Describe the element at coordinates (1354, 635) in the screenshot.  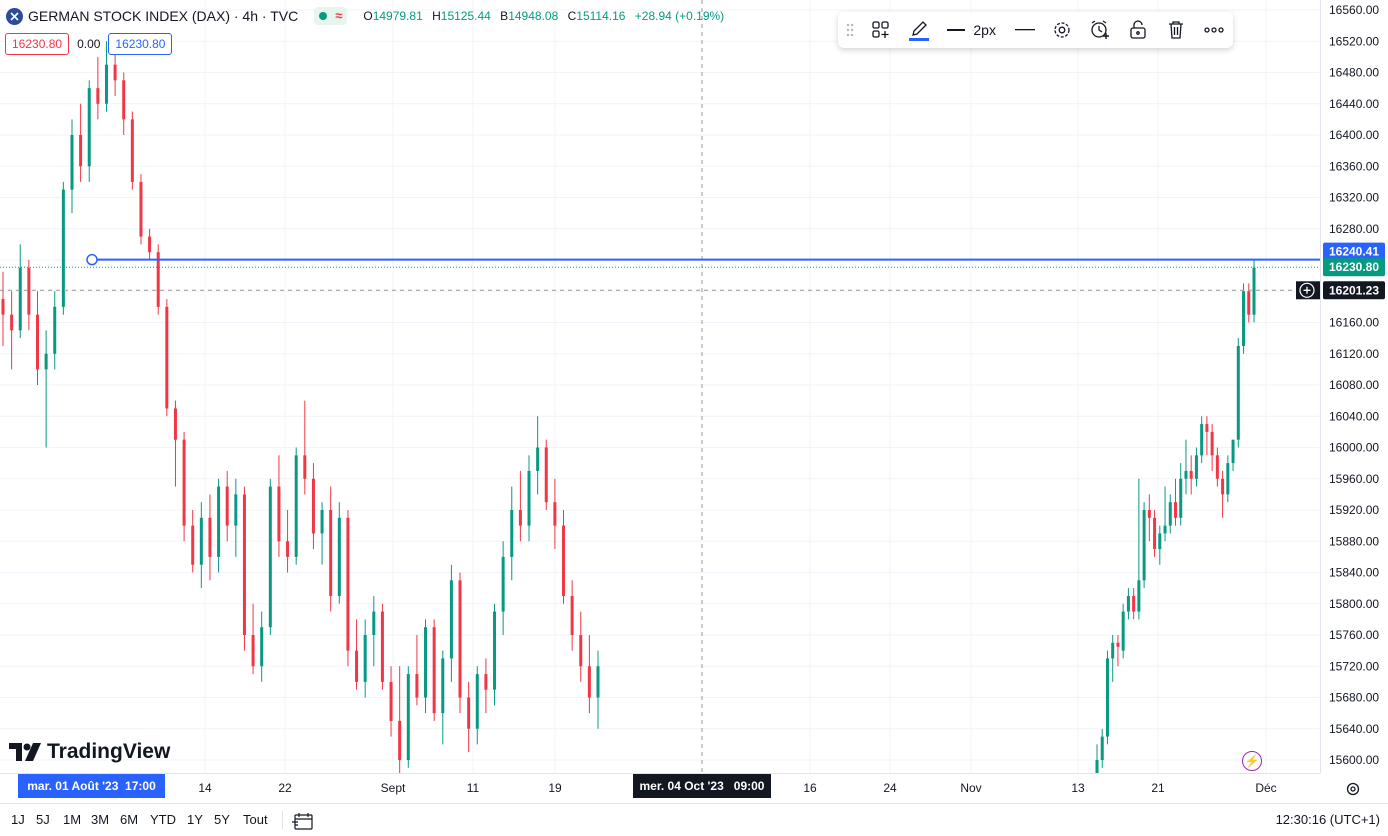
I see `price-tick-label: 15760.00` at that location.